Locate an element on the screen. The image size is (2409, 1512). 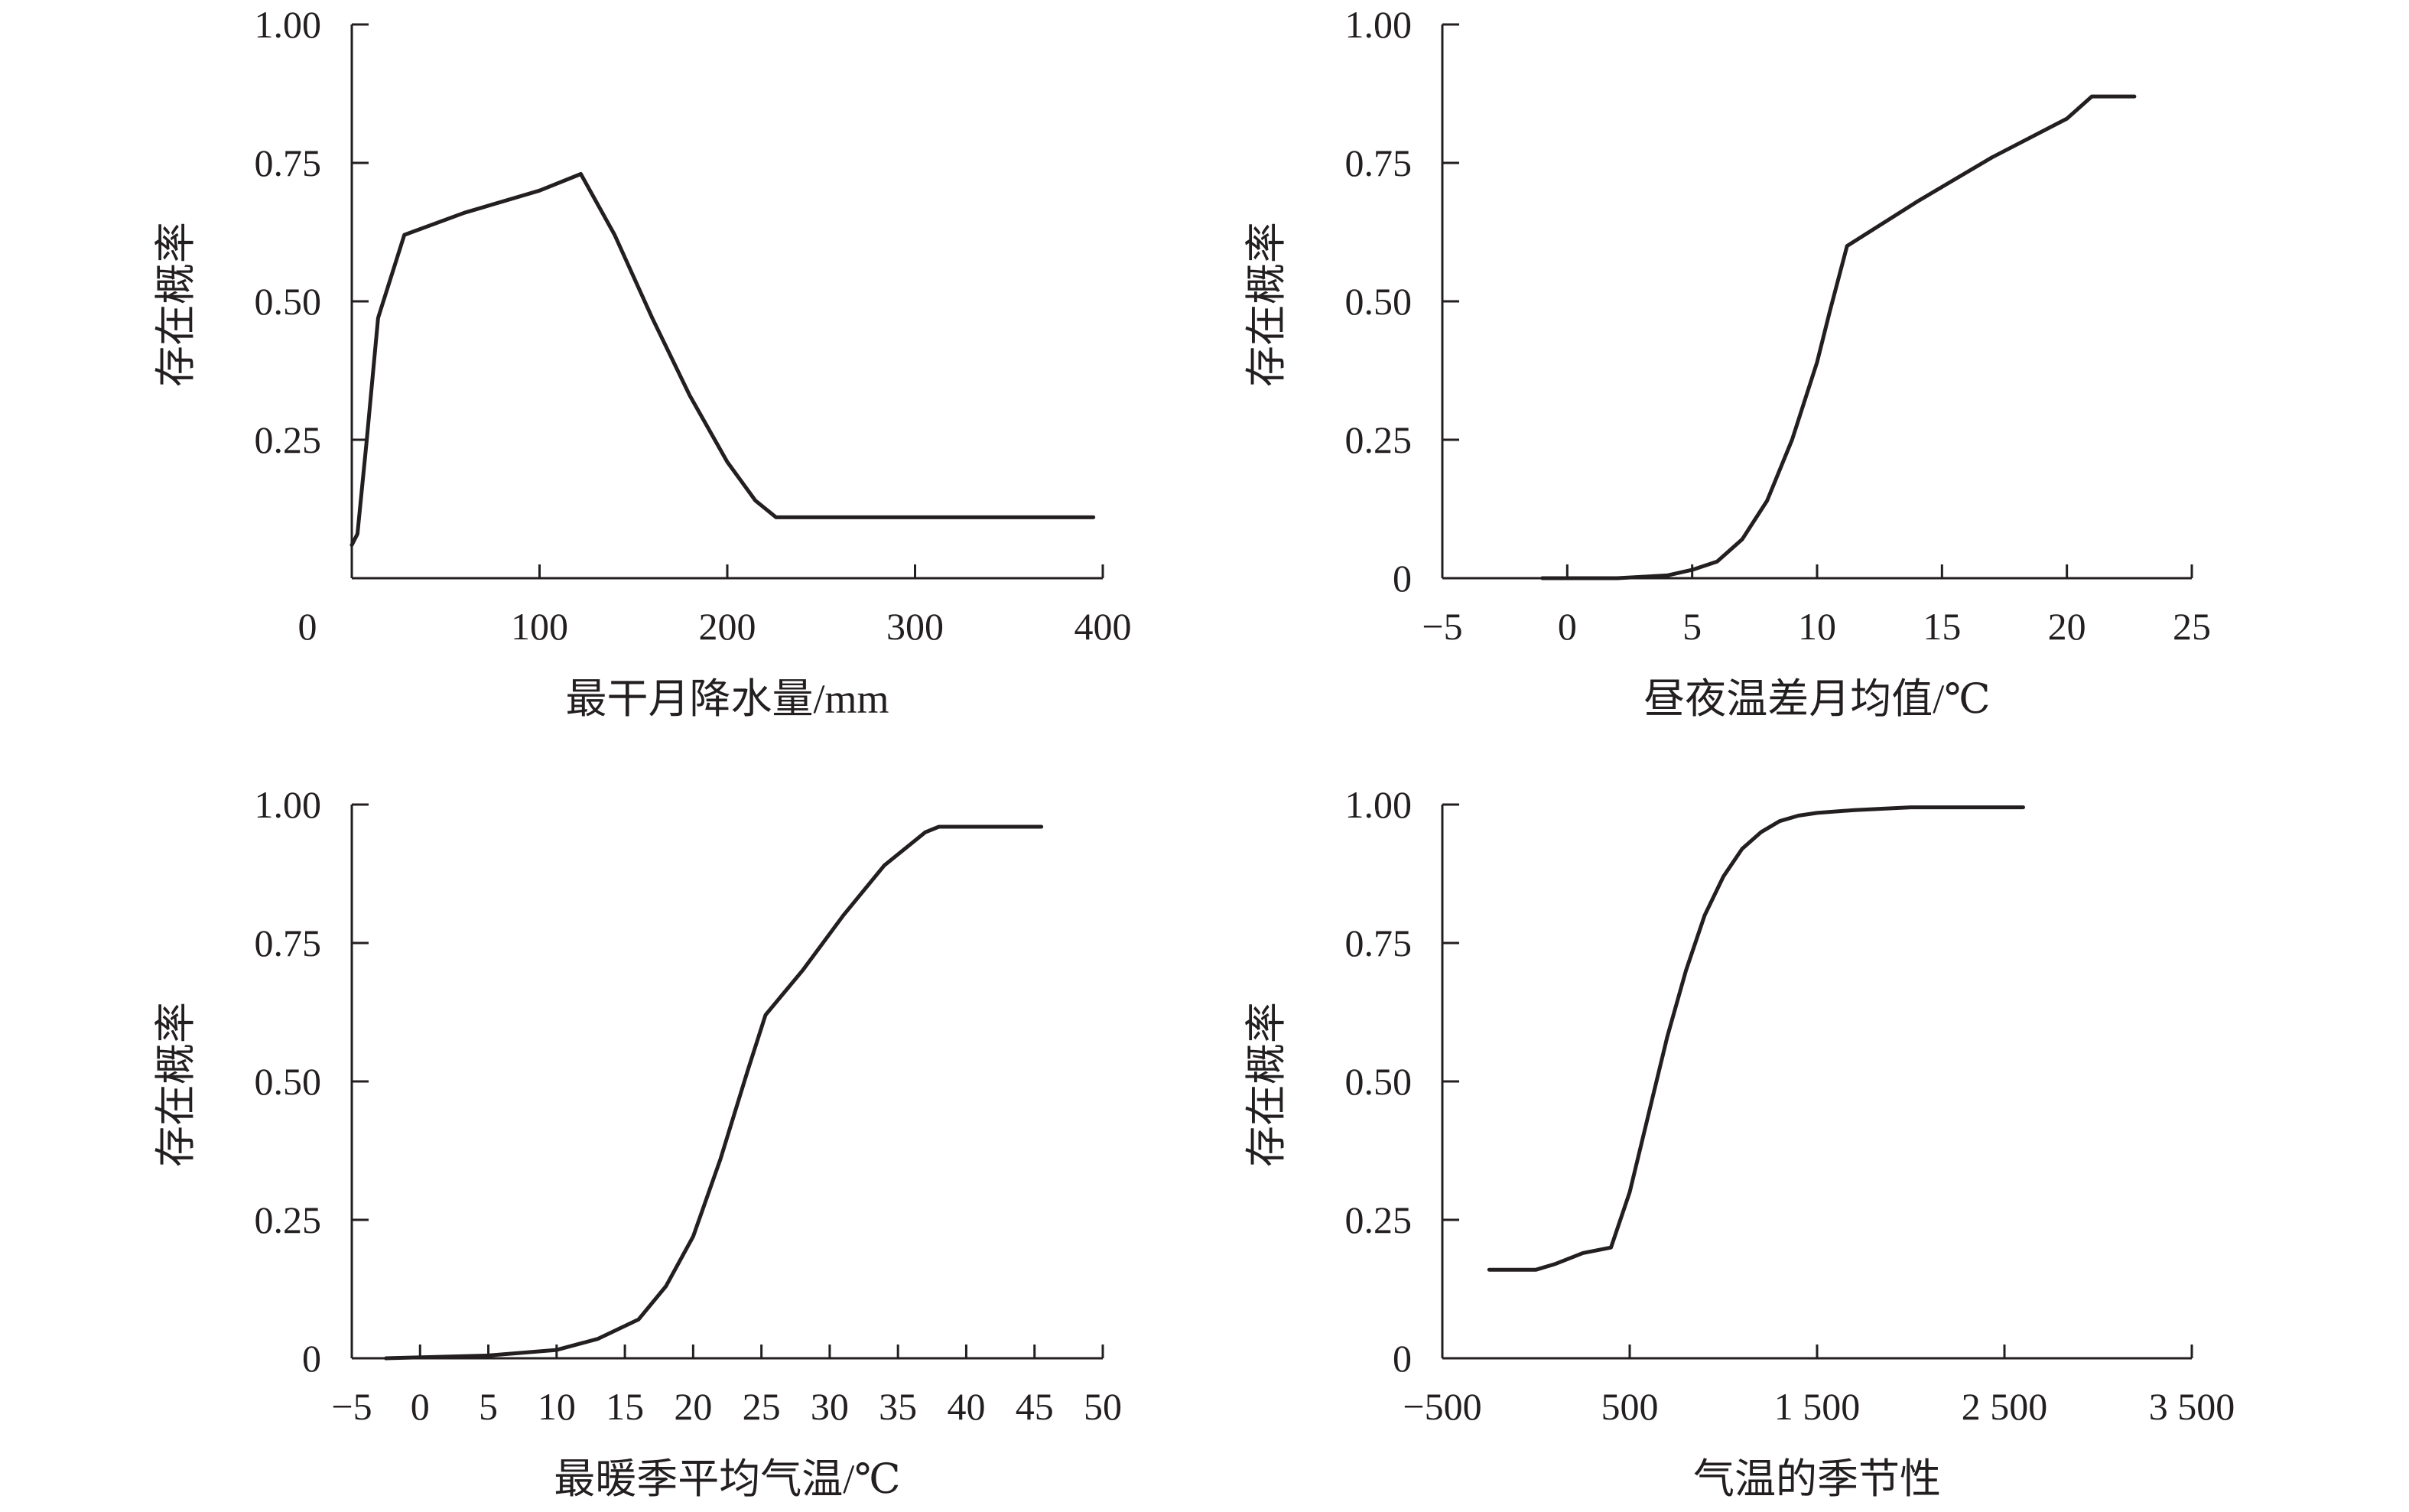
x-tick-label: 1 500 is located at coordinates (1817, 1407).